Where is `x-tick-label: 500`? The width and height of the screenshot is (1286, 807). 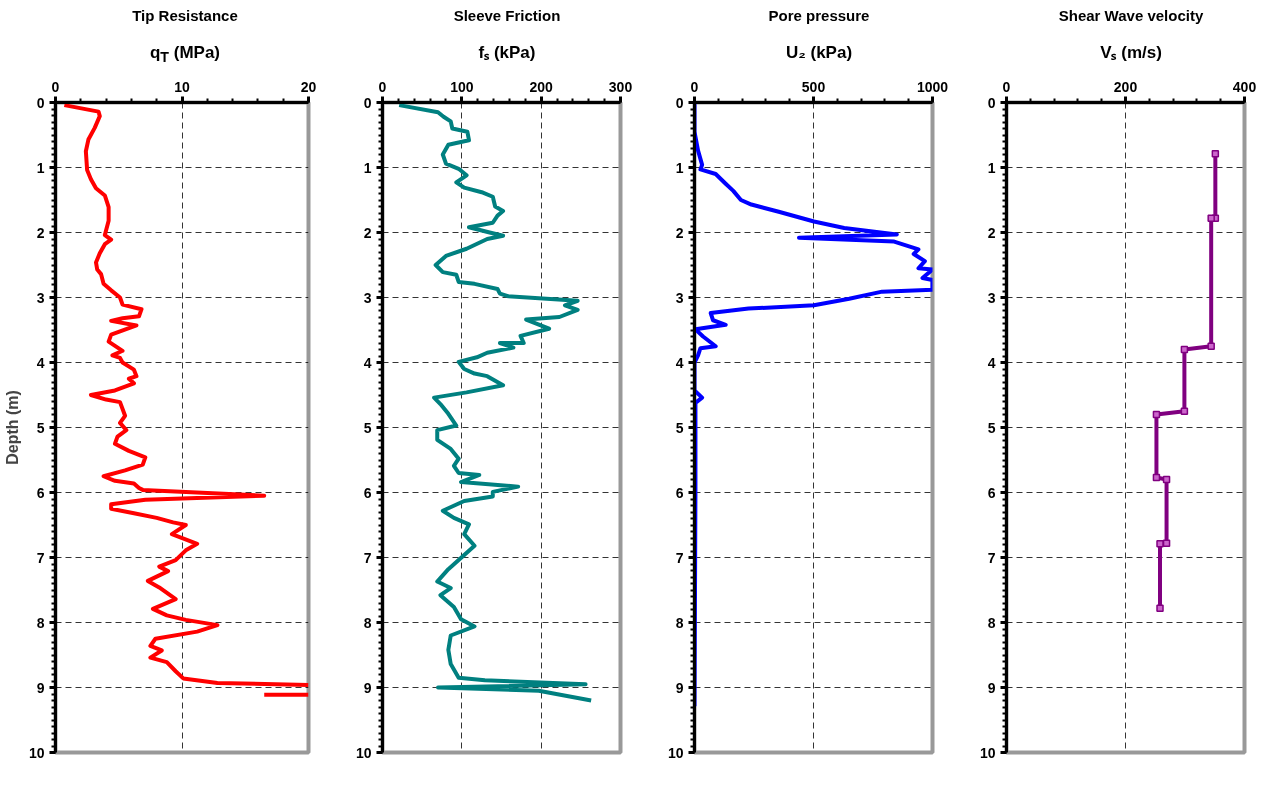 x-tick-label: 500 is located at coordinates (813, 86).